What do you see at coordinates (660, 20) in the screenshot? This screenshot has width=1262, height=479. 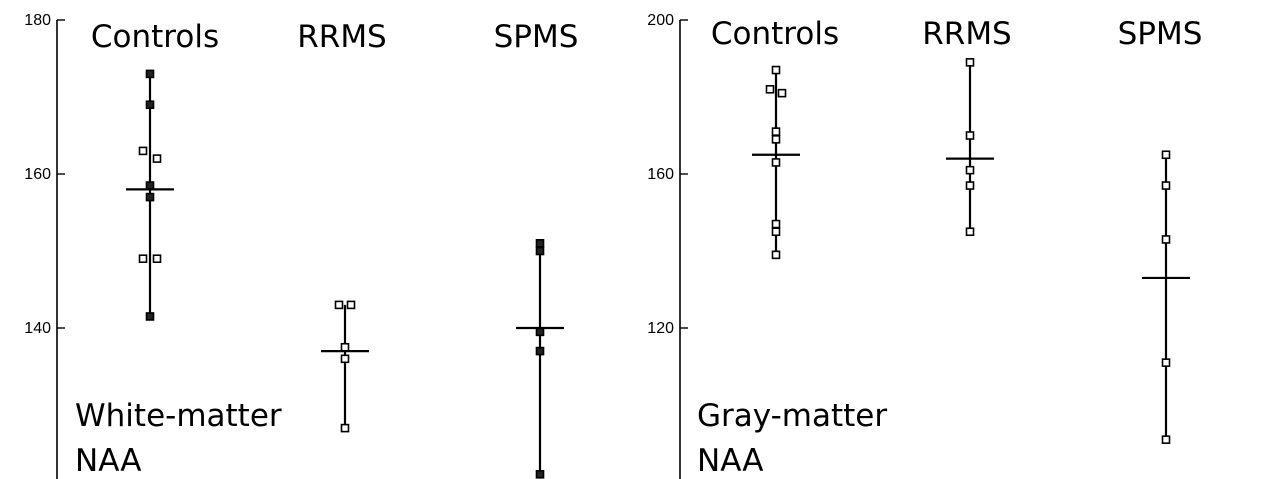 I see `y-tick-label: 200` at bounding box center [660, 20].